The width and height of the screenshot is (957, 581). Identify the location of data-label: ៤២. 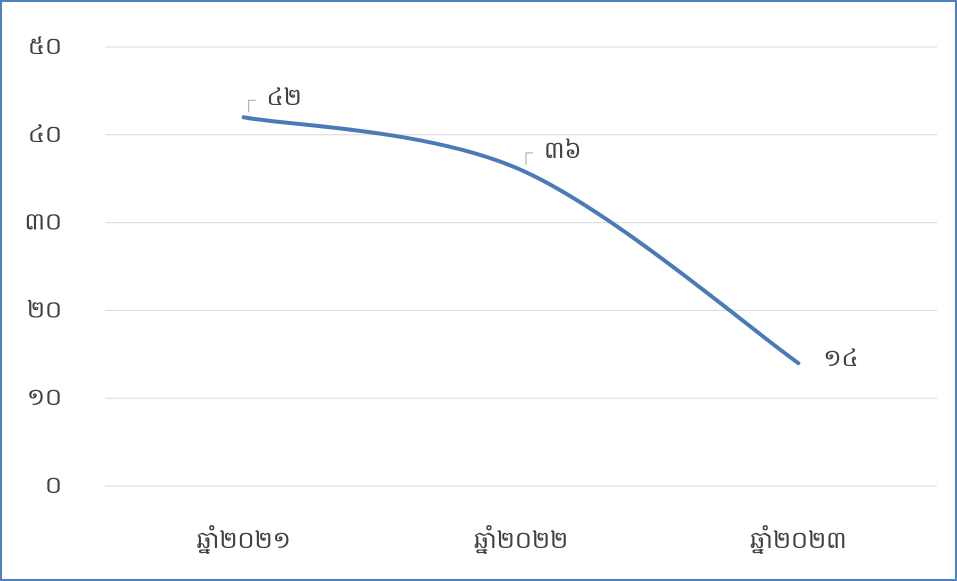
(284, 97).